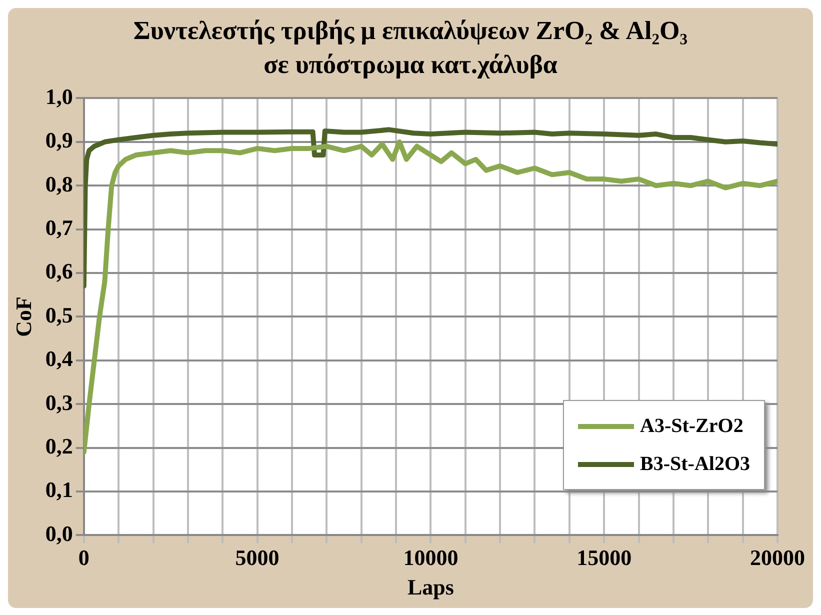 Image resolution: width=821 pixels, height=615 pixels. Describe the element at coordinates (59, 359) in the screenshot. I see `y-tick-label: 0,4` at that location.